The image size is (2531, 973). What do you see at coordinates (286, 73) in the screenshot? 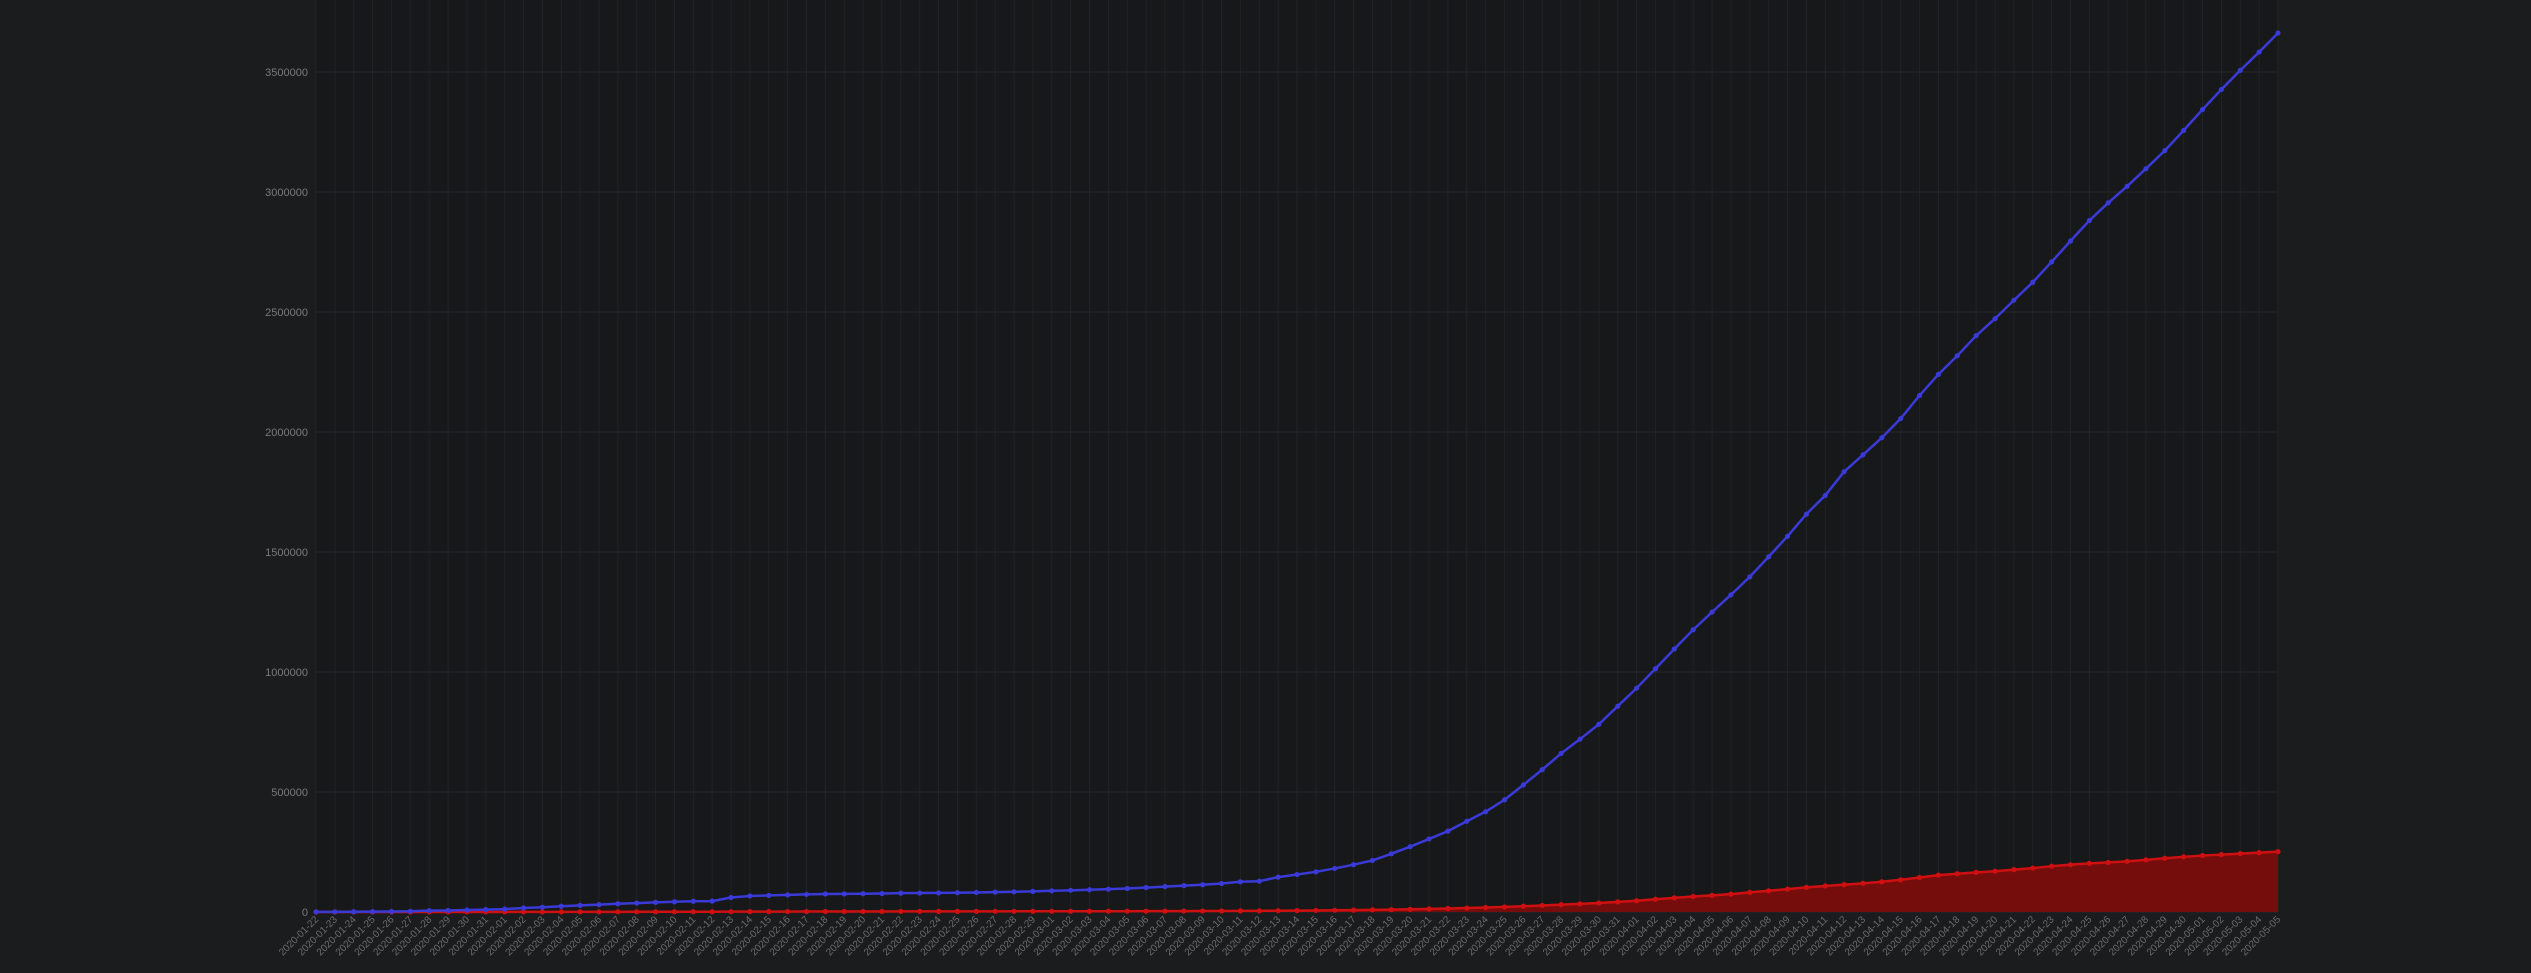
I see `y-tick-label: 3500000` at bounding box center [286, 73].